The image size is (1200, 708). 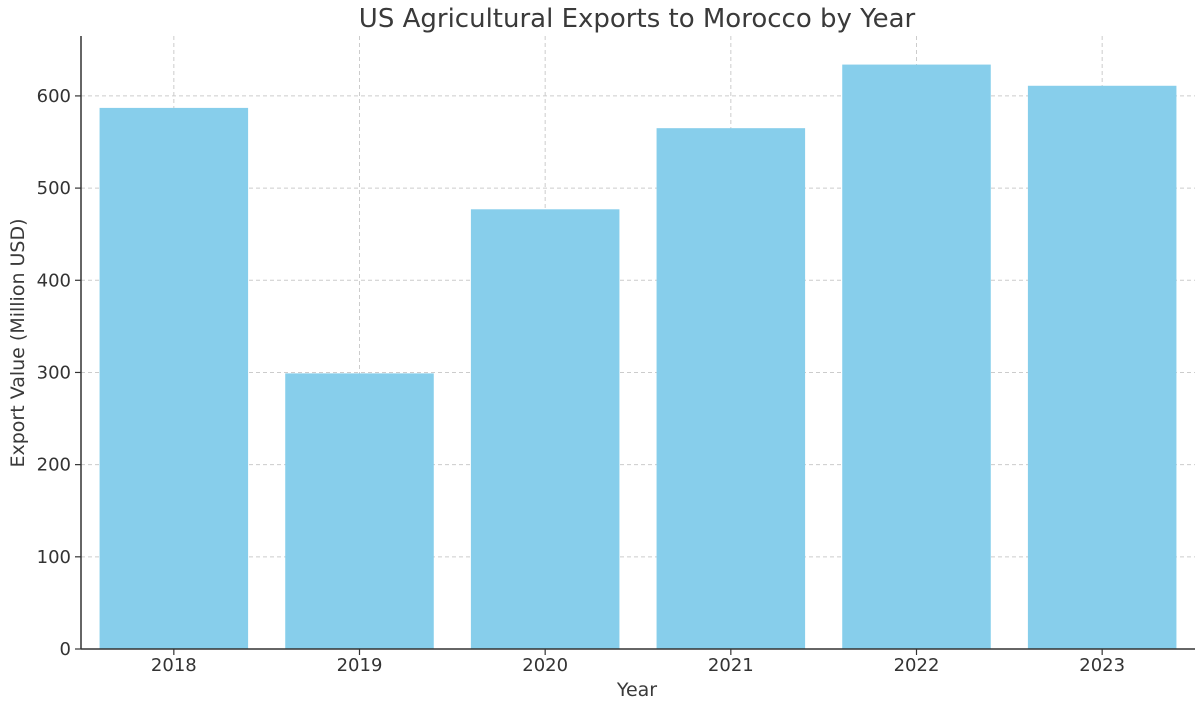 What do you see at coordinates (545, 429) in the screenshot?
I see `bar-2020` at bounding box center [545, 429].